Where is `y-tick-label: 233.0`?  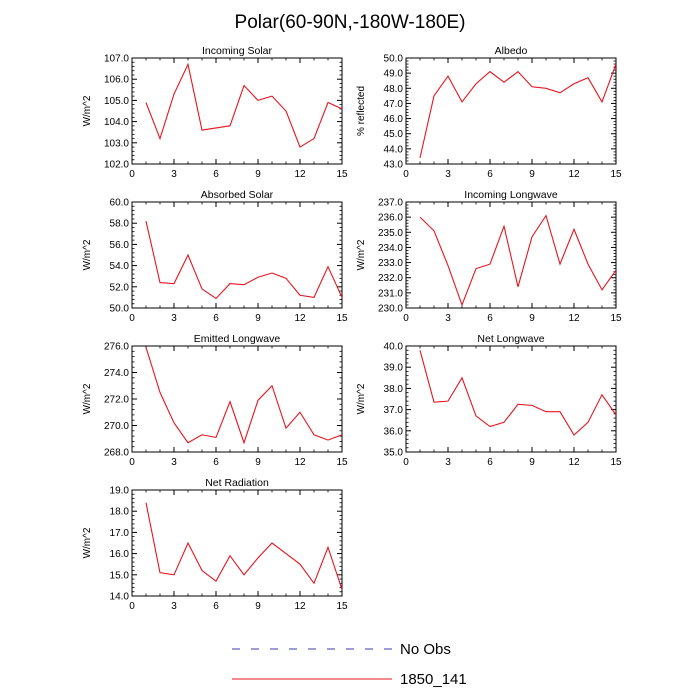
y-tick-label: 233.0 is located at coordinates (390, 263).